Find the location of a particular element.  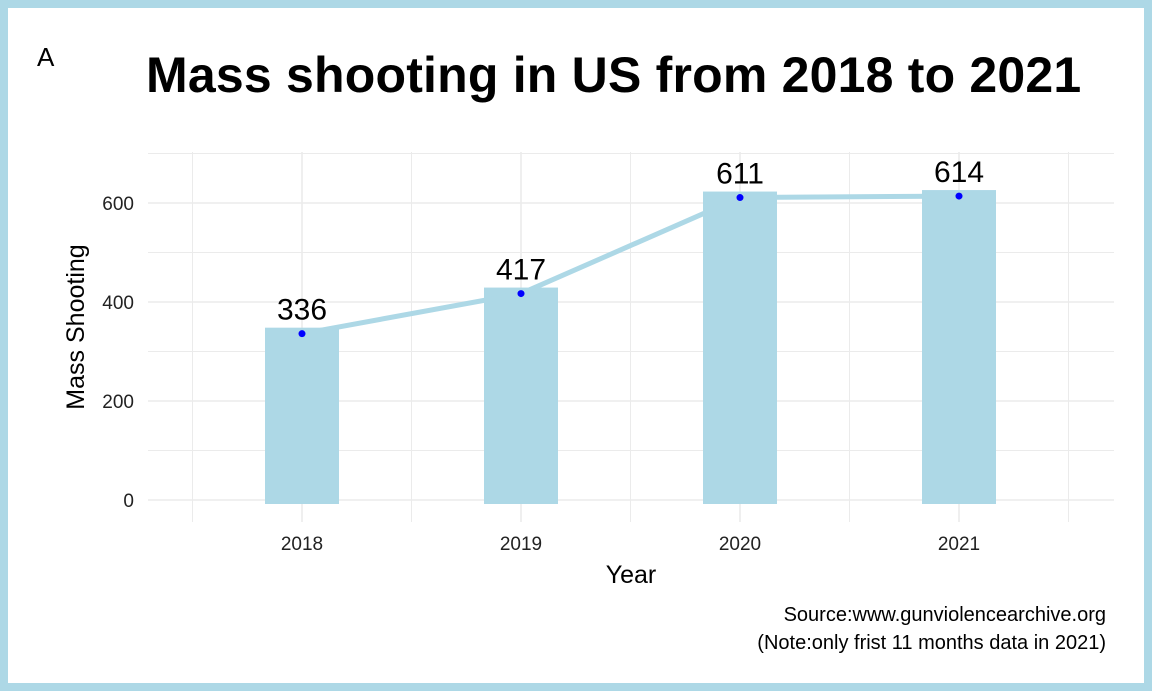

x-tick-labels: 2018 2019 2020 2021 is located at coordinates (630, 544).